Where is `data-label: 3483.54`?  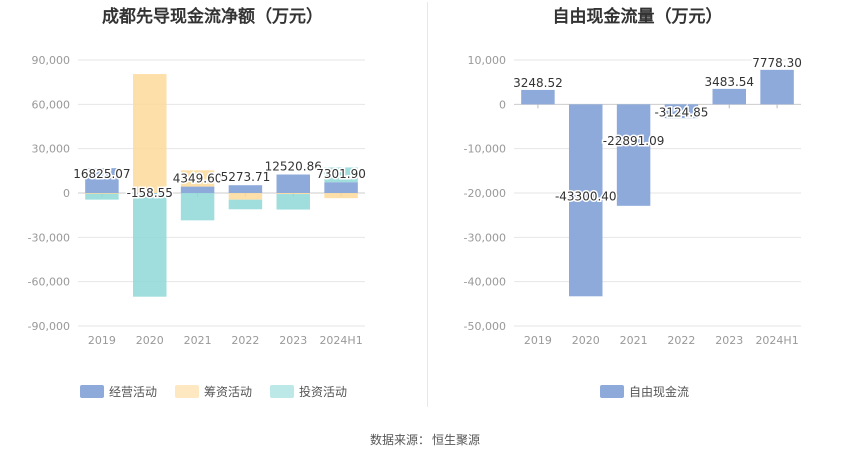
data-label: 3483.54 is located at coordinates (729, 82).